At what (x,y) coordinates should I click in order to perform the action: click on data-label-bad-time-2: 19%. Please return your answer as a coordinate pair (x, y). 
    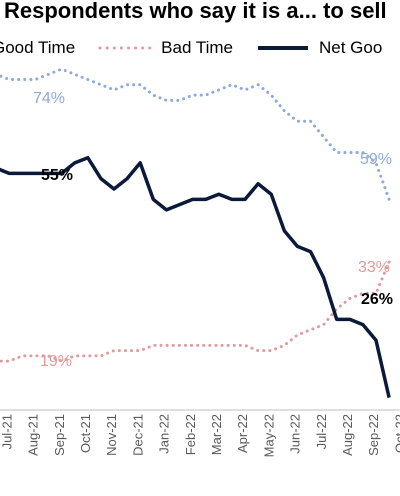
    Looking at the image, I should click on (56, 361).